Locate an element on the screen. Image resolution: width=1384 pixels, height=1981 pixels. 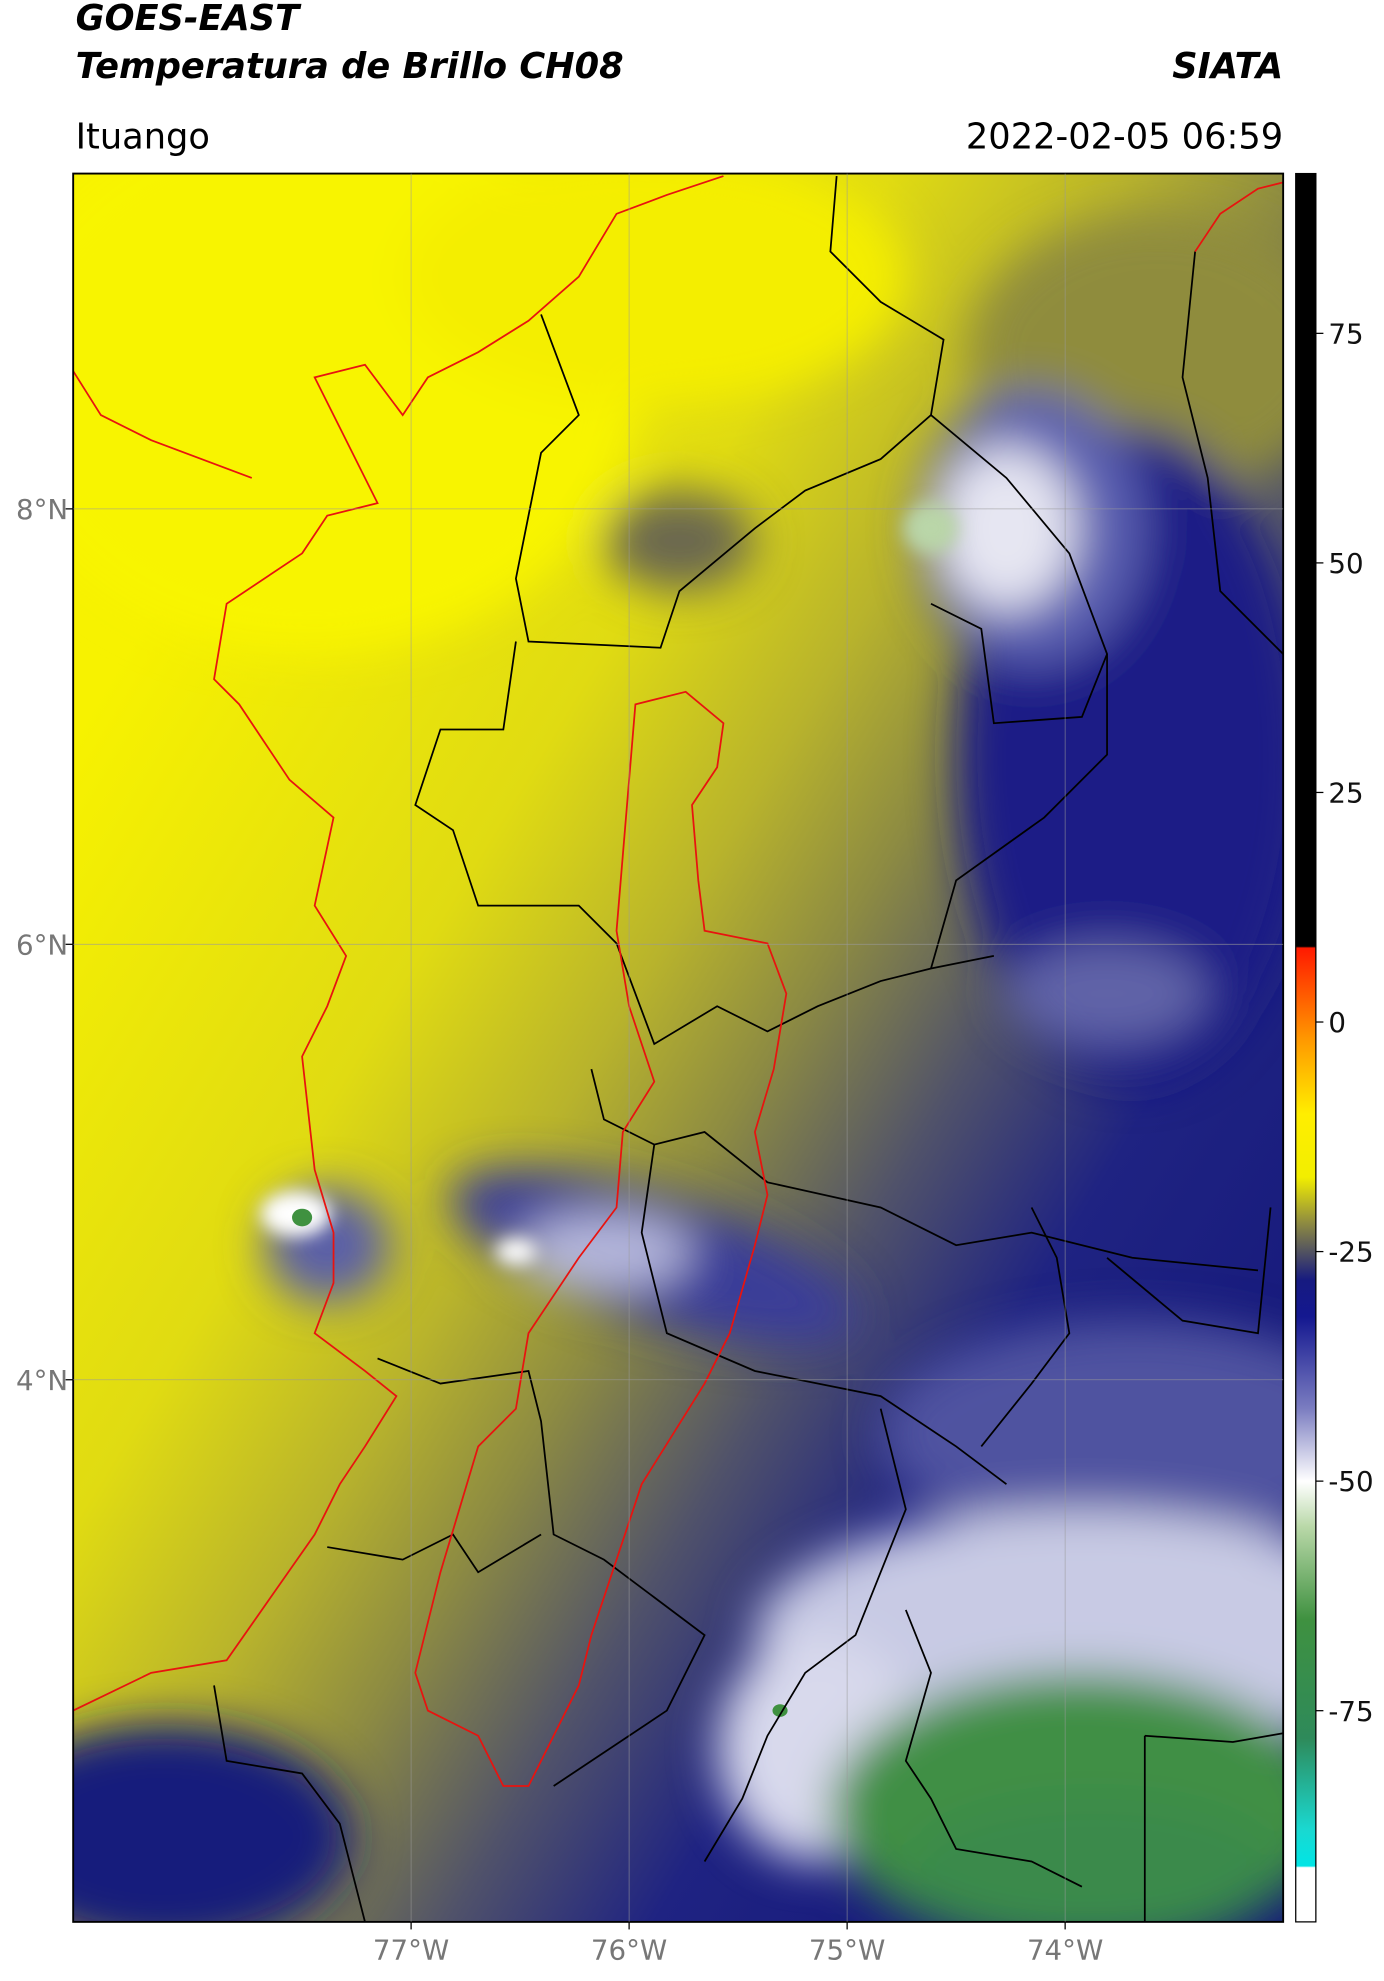
timestamp: 2022-02-05 06:59 is located at coordinates (1124, 136).